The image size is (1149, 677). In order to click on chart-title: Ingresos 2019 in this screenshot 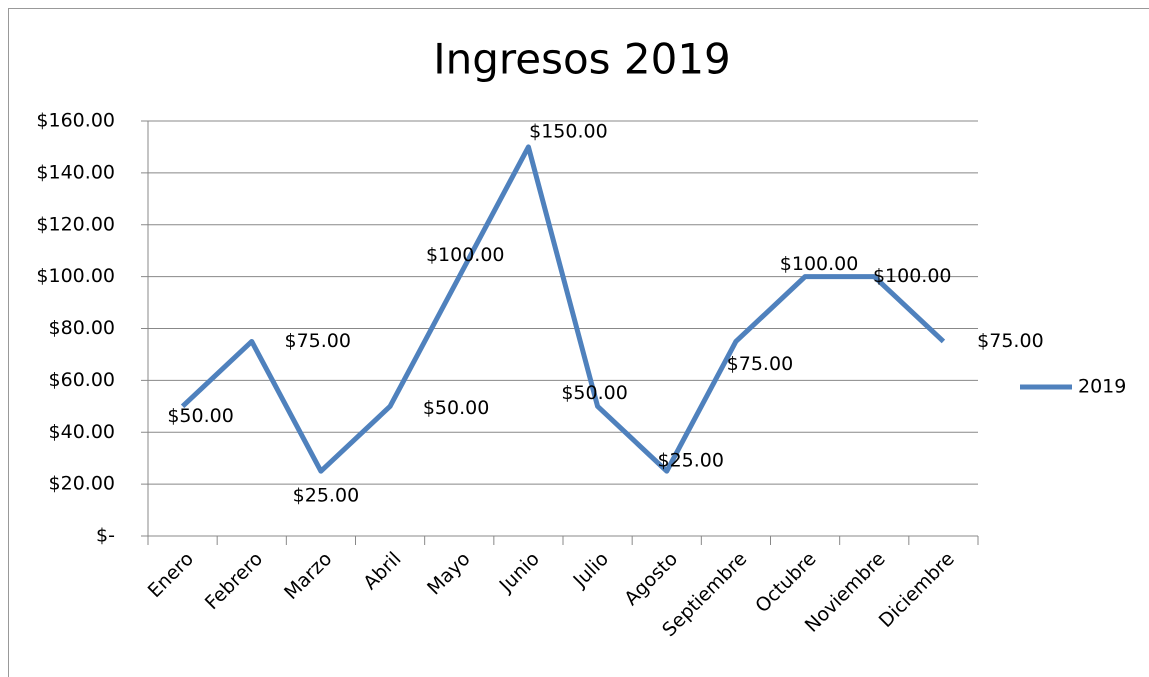, I will do `click(582, 59)`.